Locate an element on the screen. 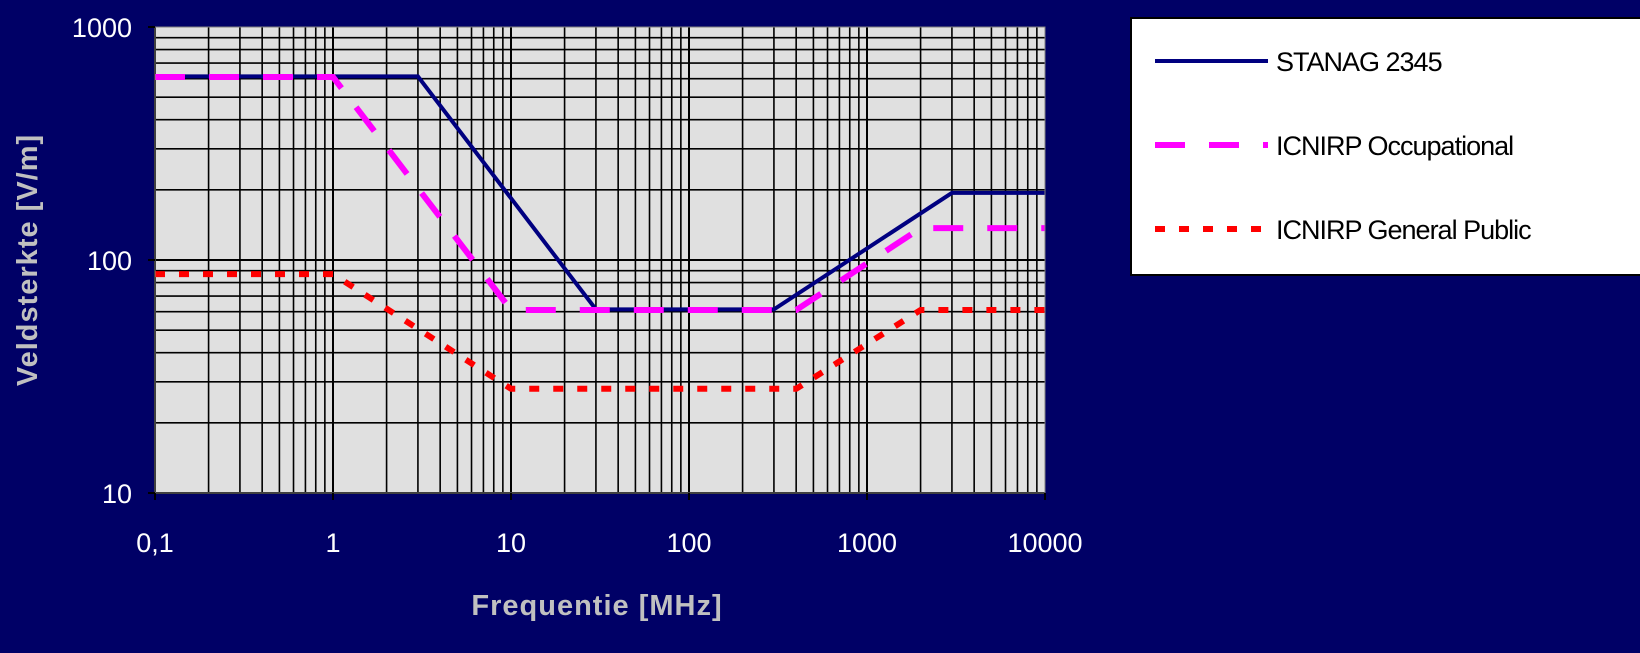 This screenshot has height=653, width=1640. x-tick-label: 1 is located at coordinates (332, 543).